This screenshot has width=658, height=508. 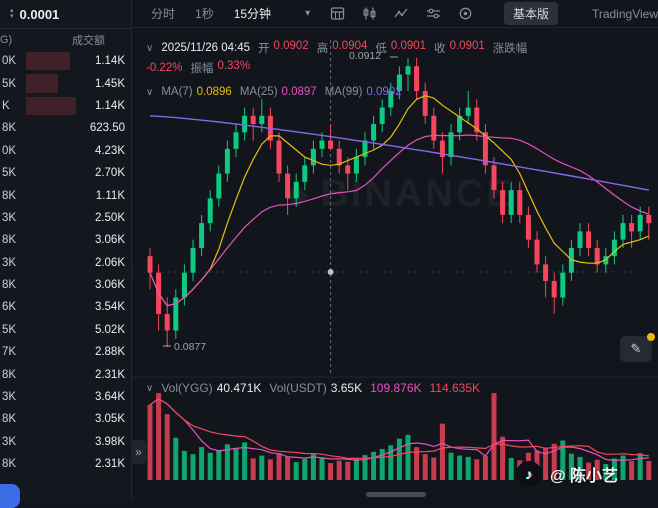 I want to click on book-row: 5K 1.45K, so click(x=65, y=83).